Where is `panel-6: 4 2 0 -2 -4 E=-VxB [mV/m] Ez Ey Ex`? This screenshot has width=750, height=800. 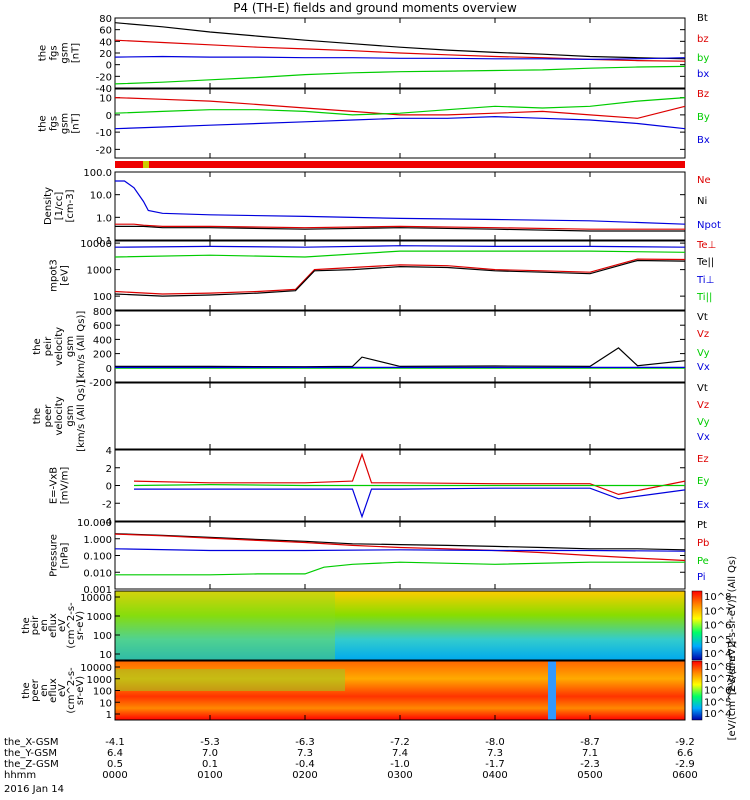
panel-6: 4 2 0 -2 -4 E=-VxB [mV/m] Ez Ey Ex is located at coordinates (379, 487).